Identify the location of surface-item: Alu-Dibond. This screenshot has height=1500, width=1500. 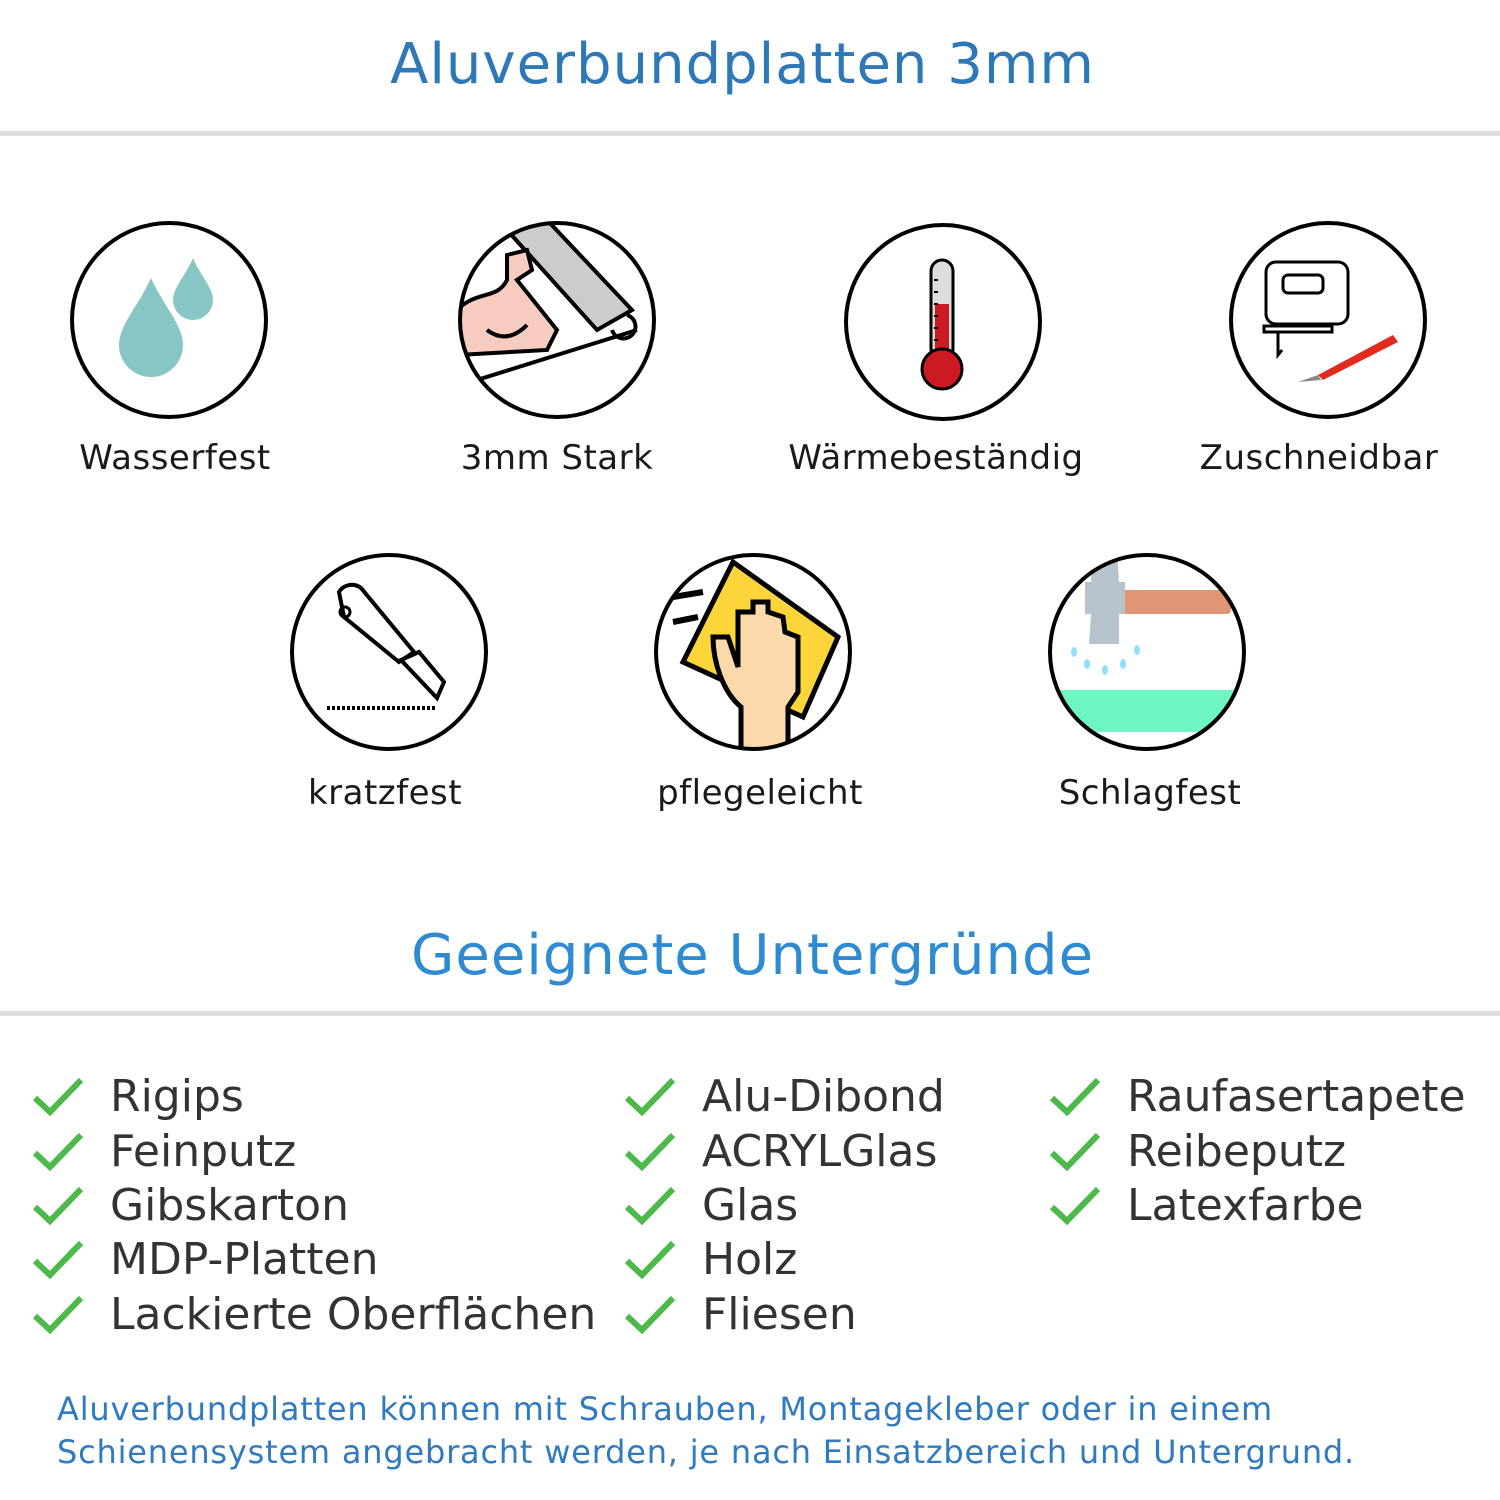
(784, 1096).